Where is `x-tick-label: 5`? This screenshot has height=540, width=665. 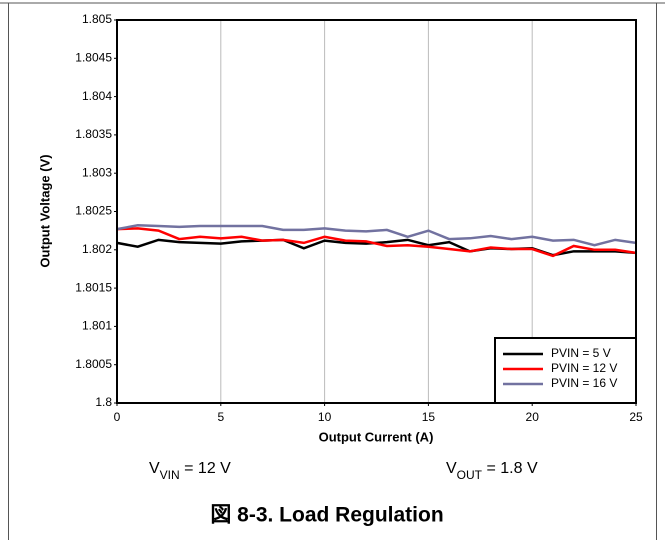 x-tick-label: 5 is located at coordinates (220, 417).